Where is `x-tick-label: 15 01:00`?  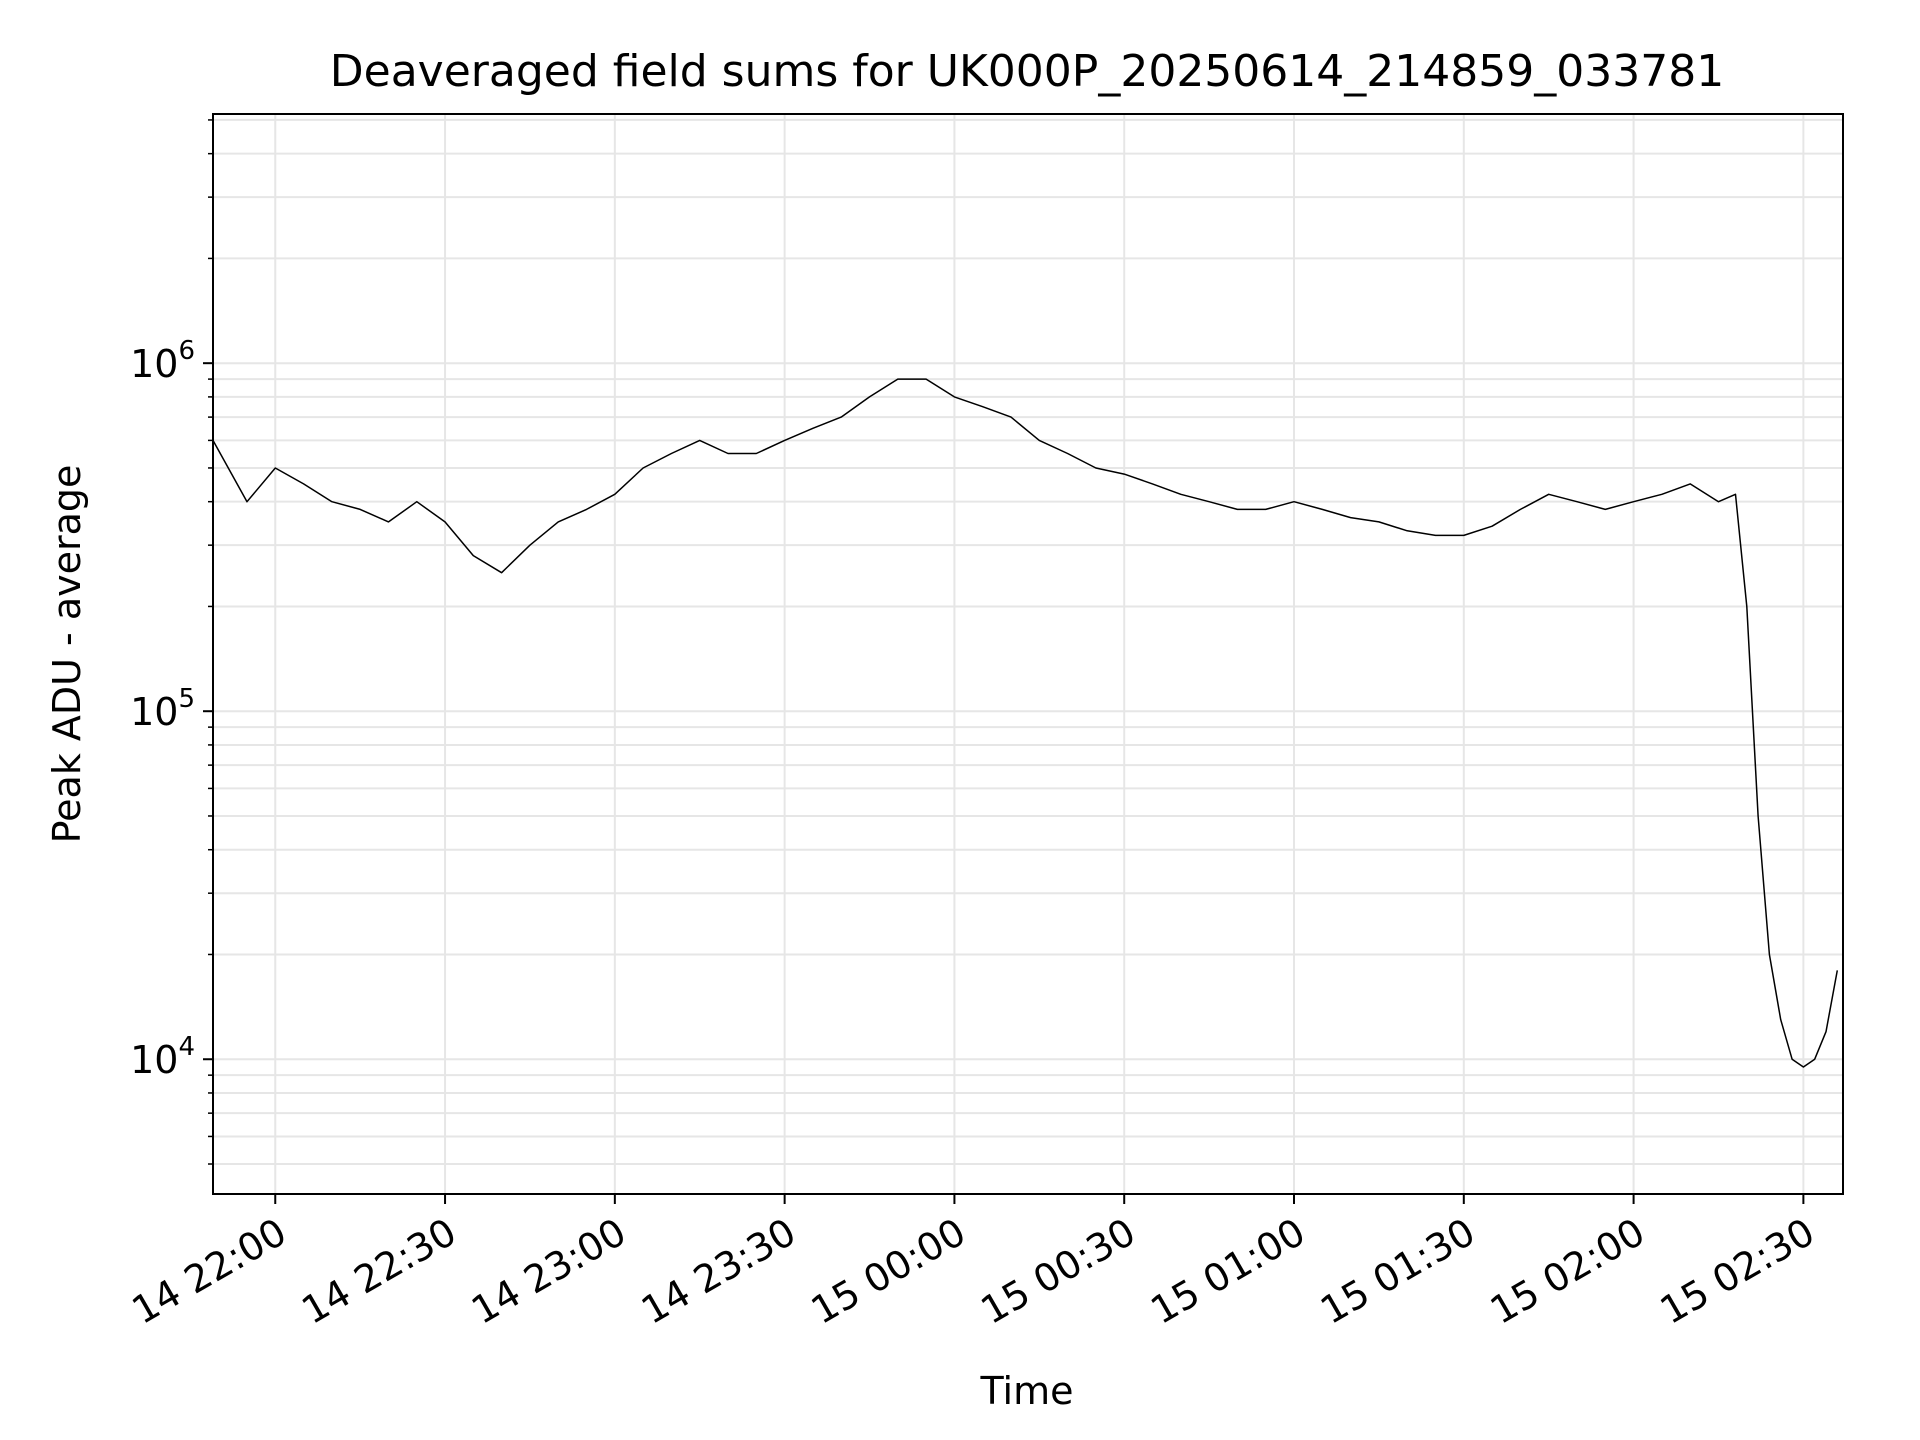 x-tick-label: 15 01:00 is located at coordinates (1227, 1271).